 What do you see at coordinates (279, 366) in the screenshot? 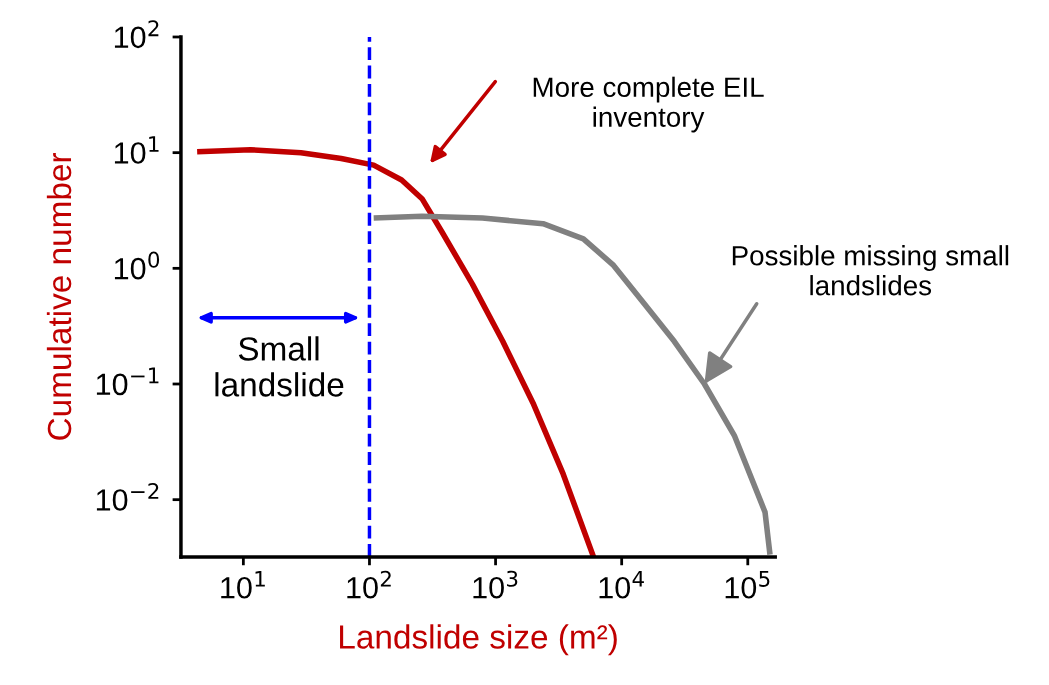
I see `annotation: Small landslide` at bounding box center [279, 366].